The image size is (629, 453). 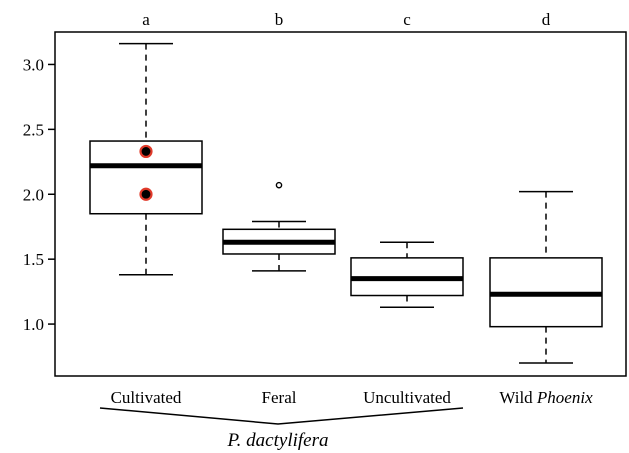 I want to click on category-label: Cultivated, so click(x=146, y=397).